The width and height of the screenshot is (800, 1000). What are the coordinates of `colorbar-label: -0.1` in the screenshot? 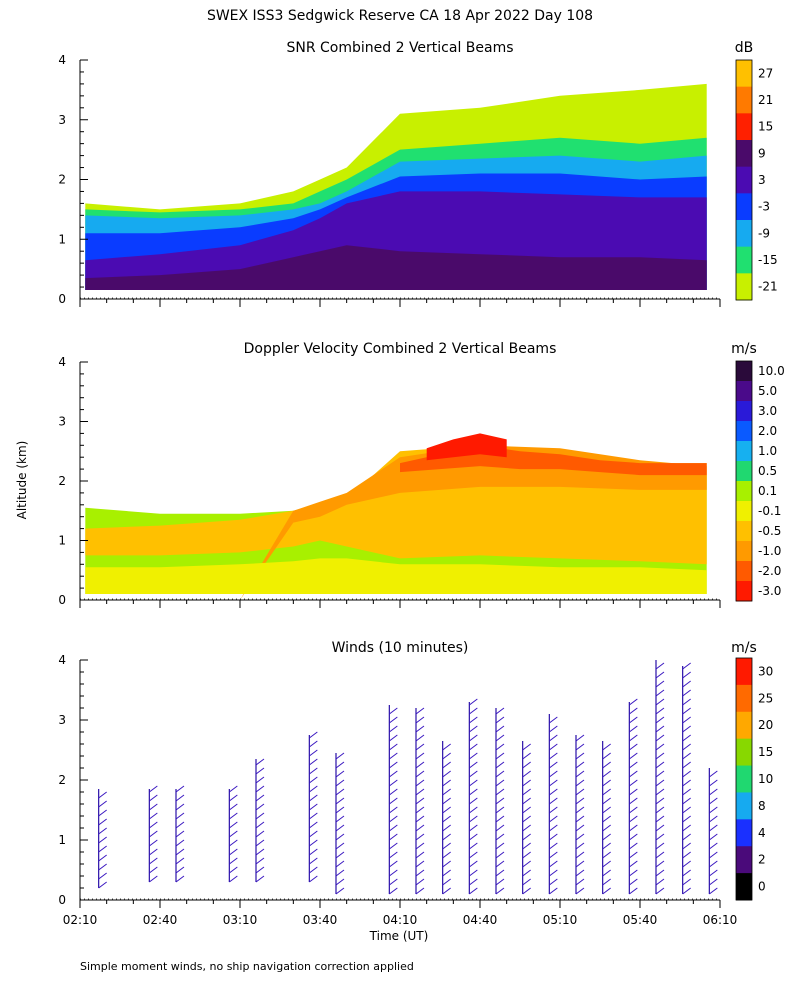 It's located at (769, 511).